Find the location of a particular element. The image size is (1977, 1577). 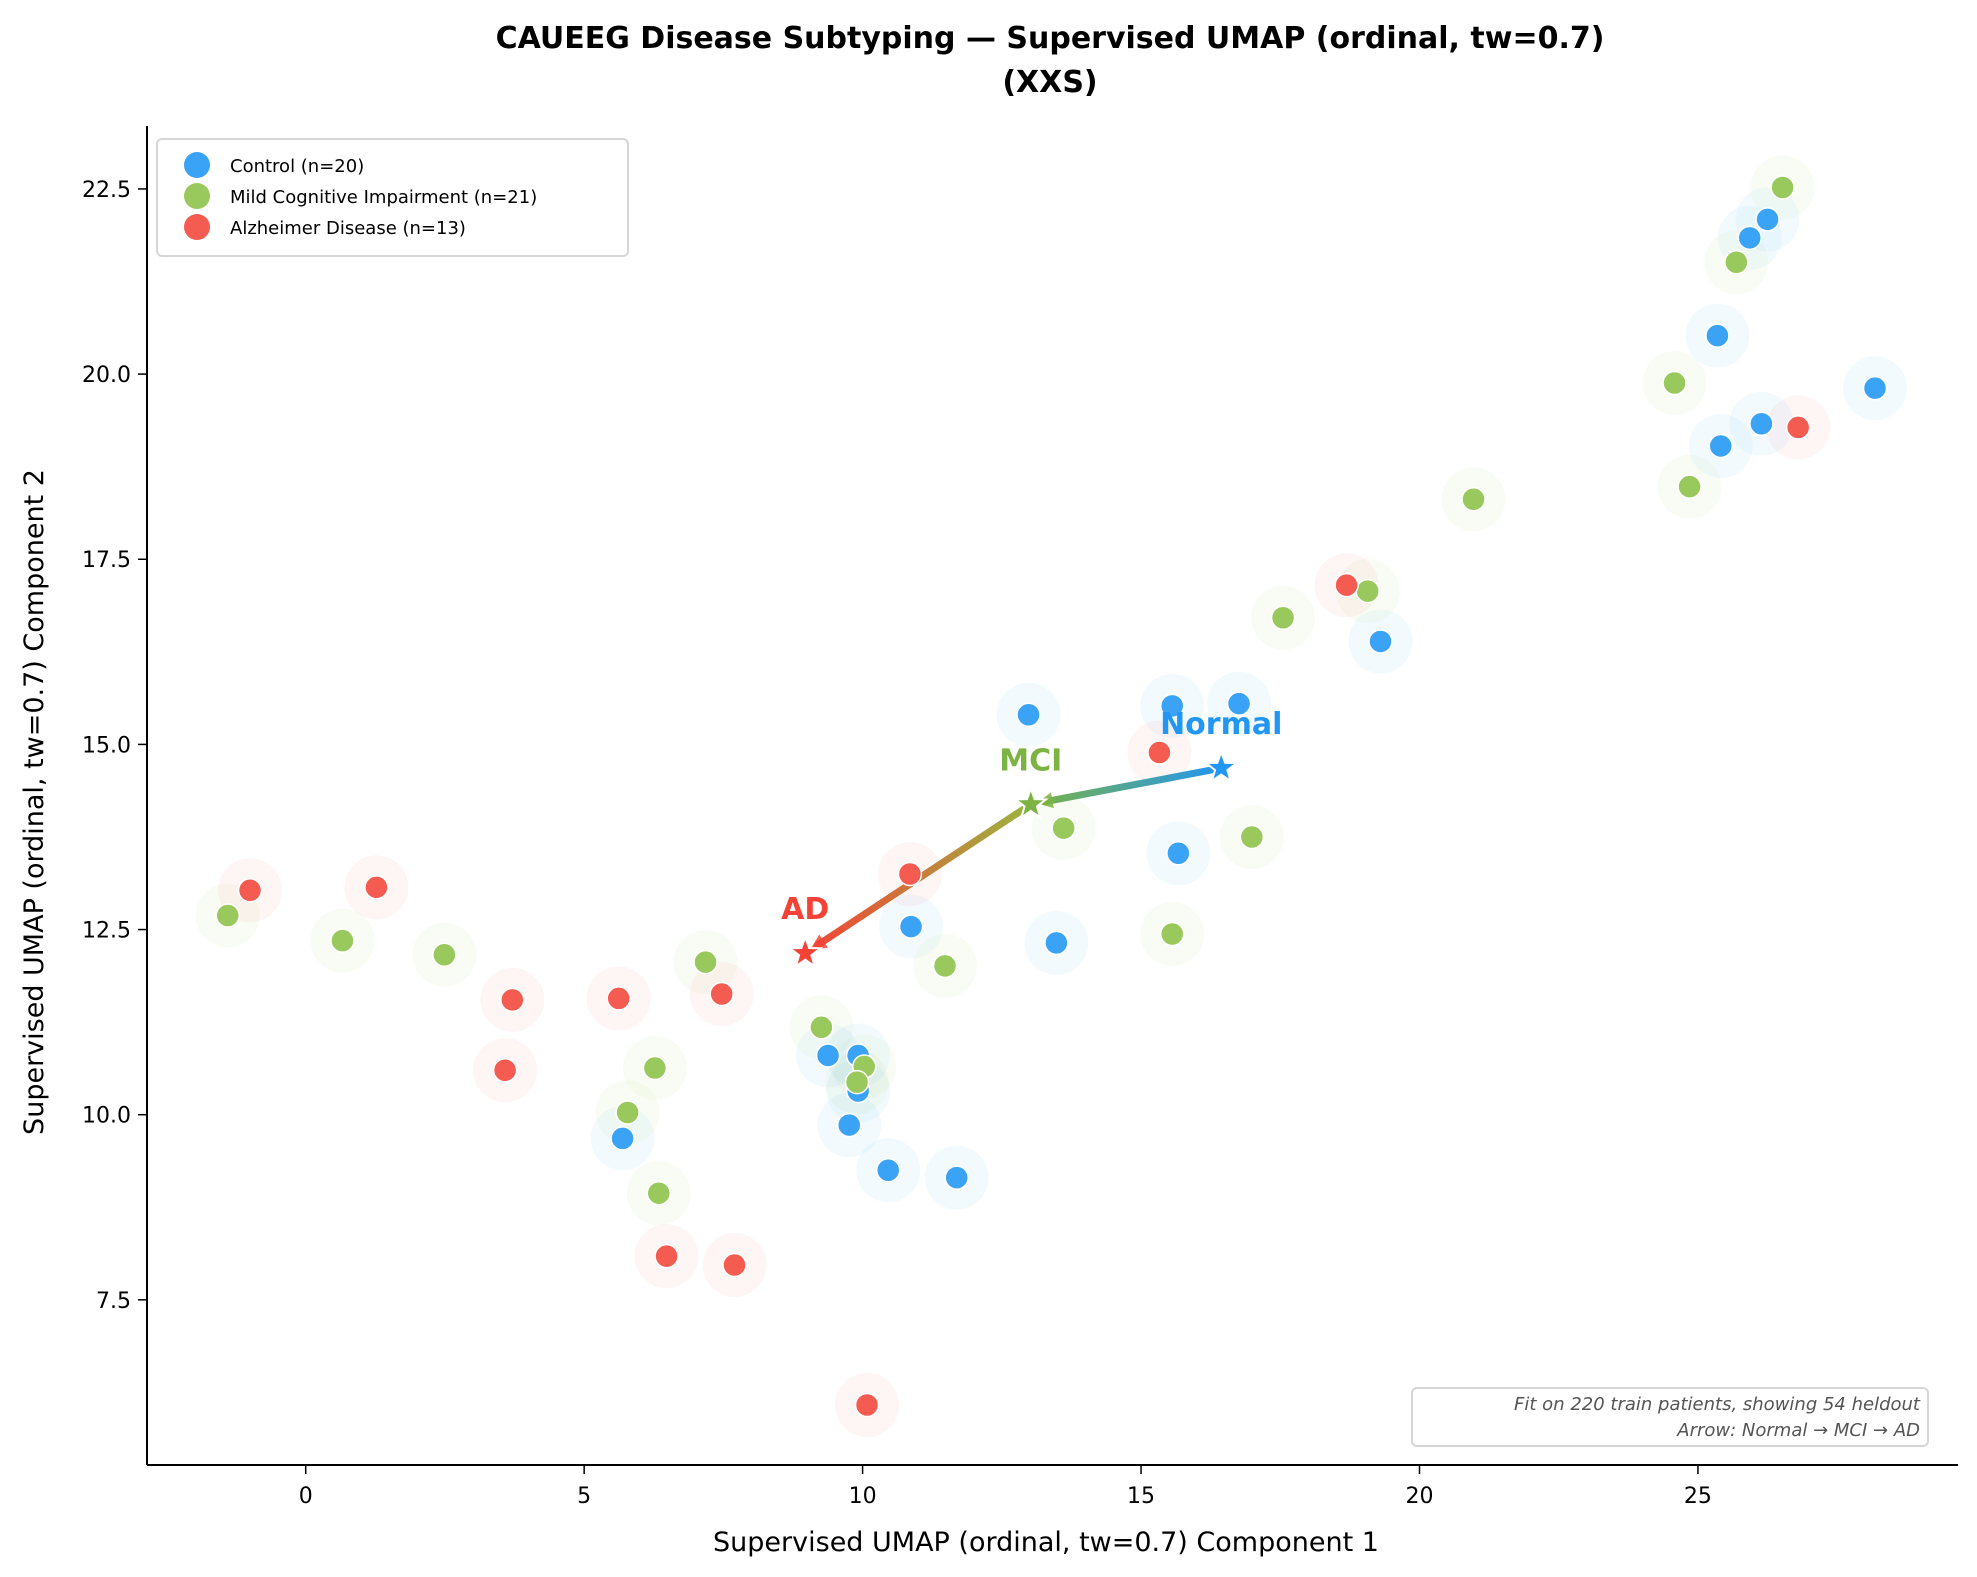

y-tick-label: 20.0 is located at coordinates (106, 375).